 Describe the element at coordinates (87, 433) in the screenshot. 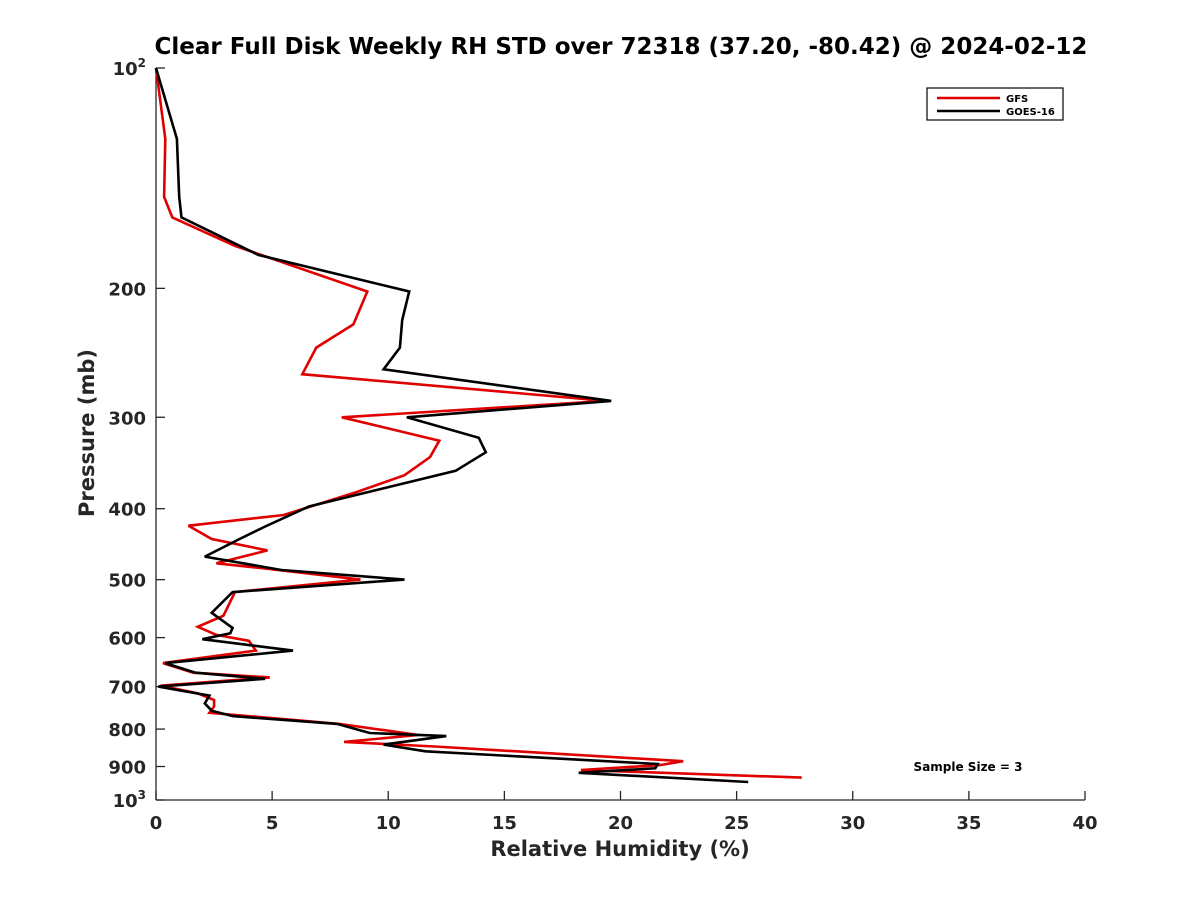

I see `y-axis-label: Pressure (mb)` at that location.